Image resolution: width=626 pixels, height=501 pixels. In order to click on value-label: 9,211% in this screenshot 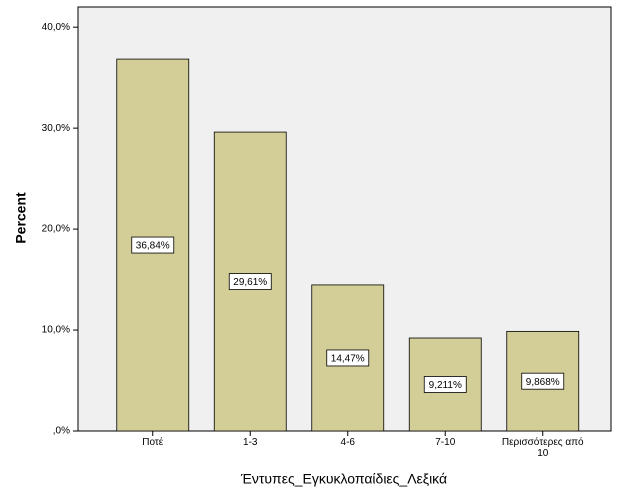, I will do `click(445, 385)`.